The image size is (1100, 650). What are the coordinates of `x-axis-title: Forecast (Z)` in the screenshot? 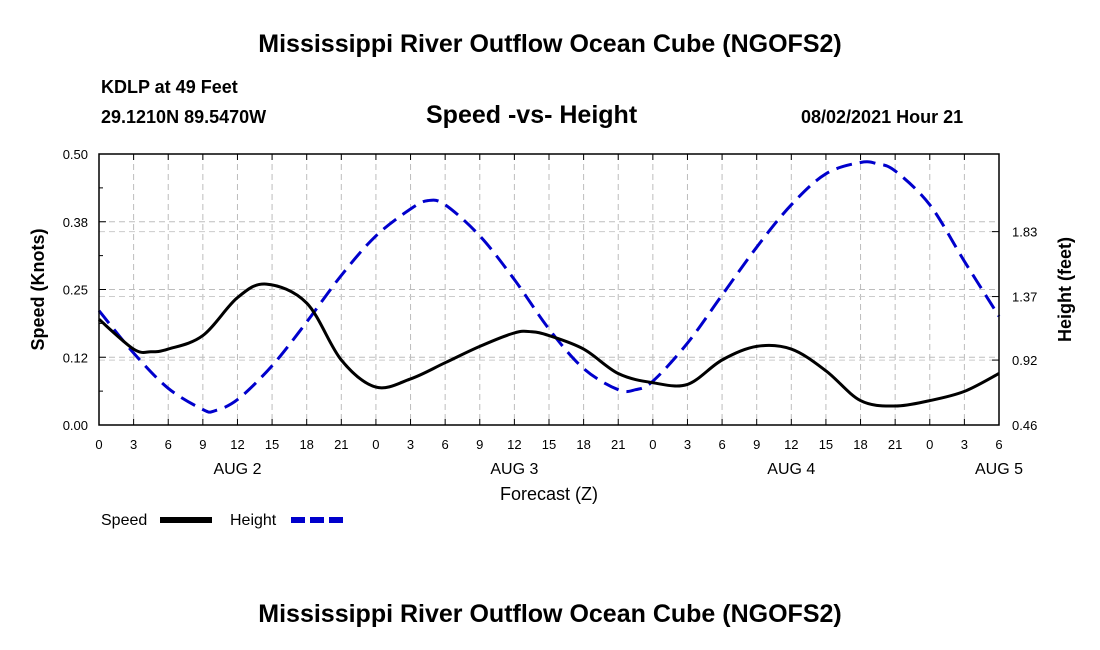 It's located at (549, 494).